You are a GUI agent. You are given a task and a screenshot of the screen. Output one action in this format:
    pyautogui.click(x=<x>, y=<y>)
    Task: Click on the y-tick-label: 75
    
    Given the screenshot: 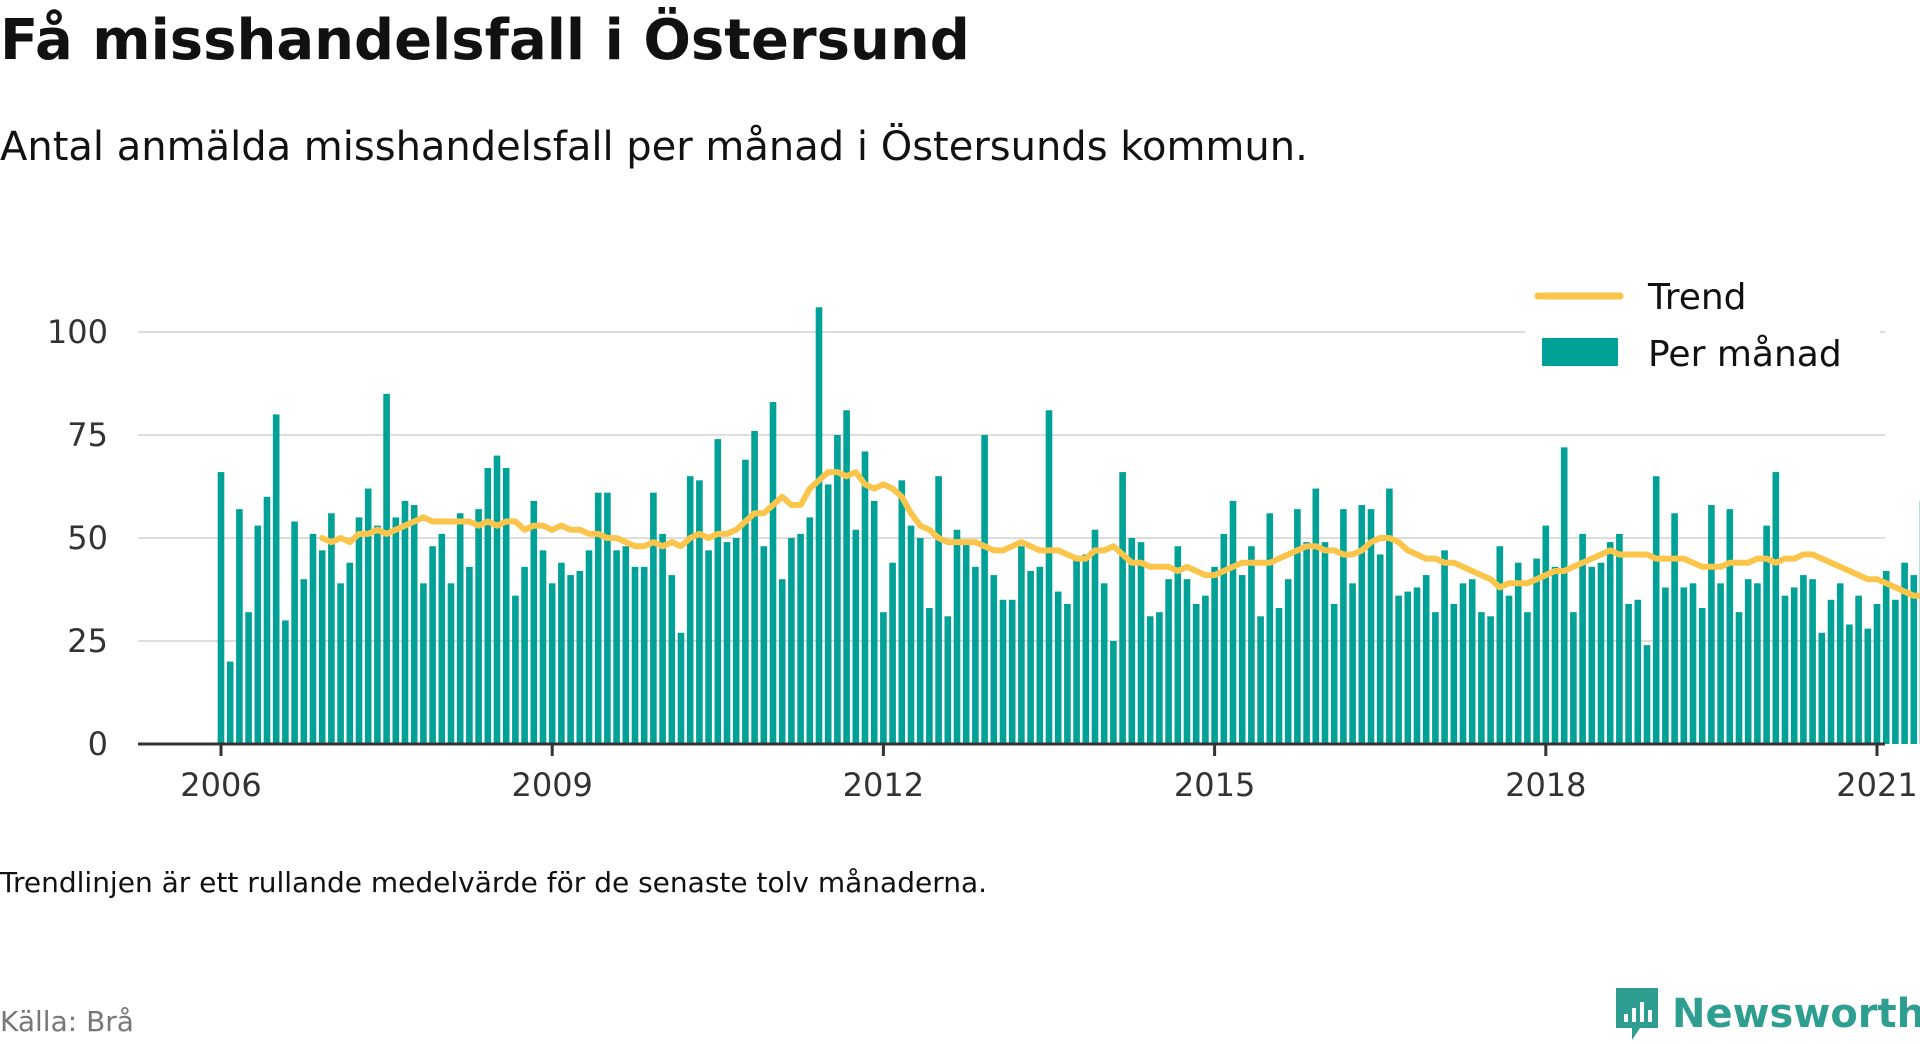 What is the action you would take?
    pyautogui.click(x=87, y=435)
    